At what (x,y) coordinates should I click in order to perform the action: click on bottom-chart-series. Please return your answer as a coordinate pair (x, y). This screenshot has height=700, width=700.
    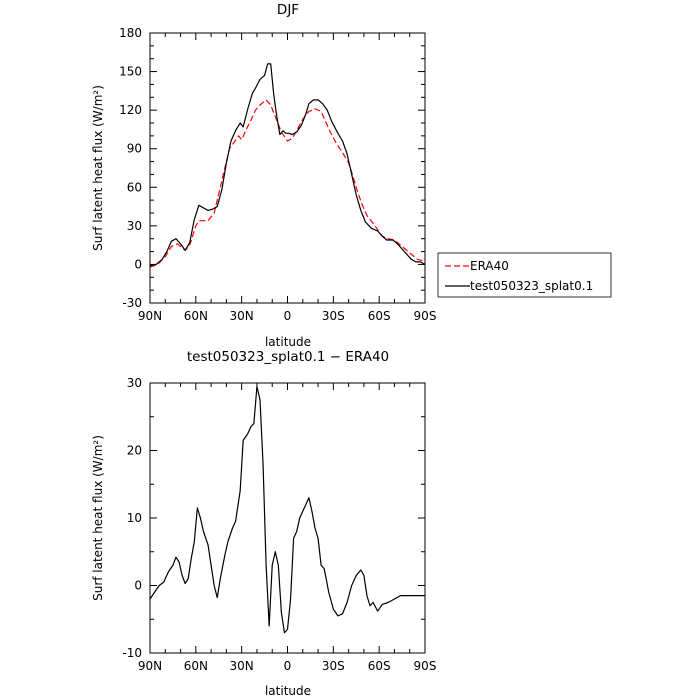
    Looking at the image, I should click on (287, 509).